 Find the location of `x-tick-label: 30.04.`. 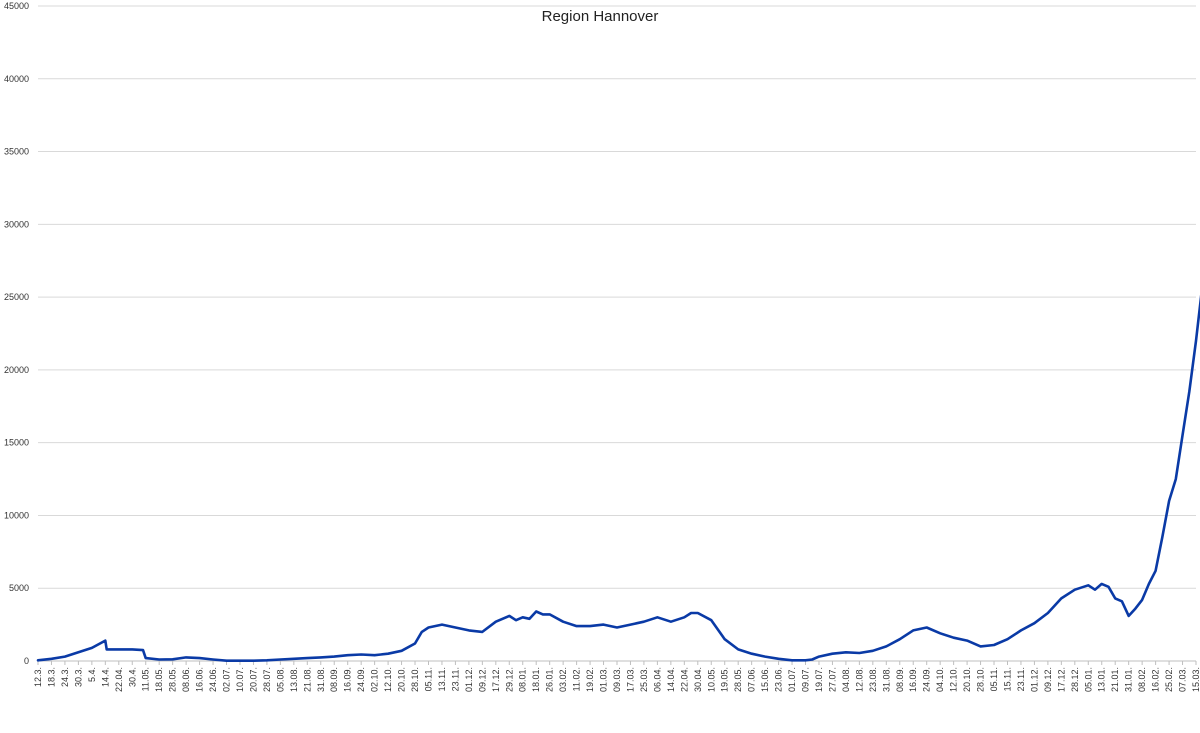

x-tick-label: 30.04. is located at coordinates (698, 679).